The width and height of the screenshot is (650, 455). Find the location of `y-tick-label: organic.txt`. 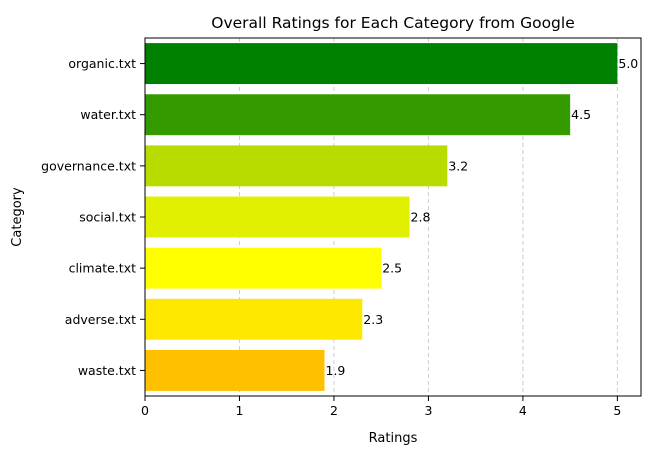

y-tick-label: organic.txt is located at coordinates (102, 63).